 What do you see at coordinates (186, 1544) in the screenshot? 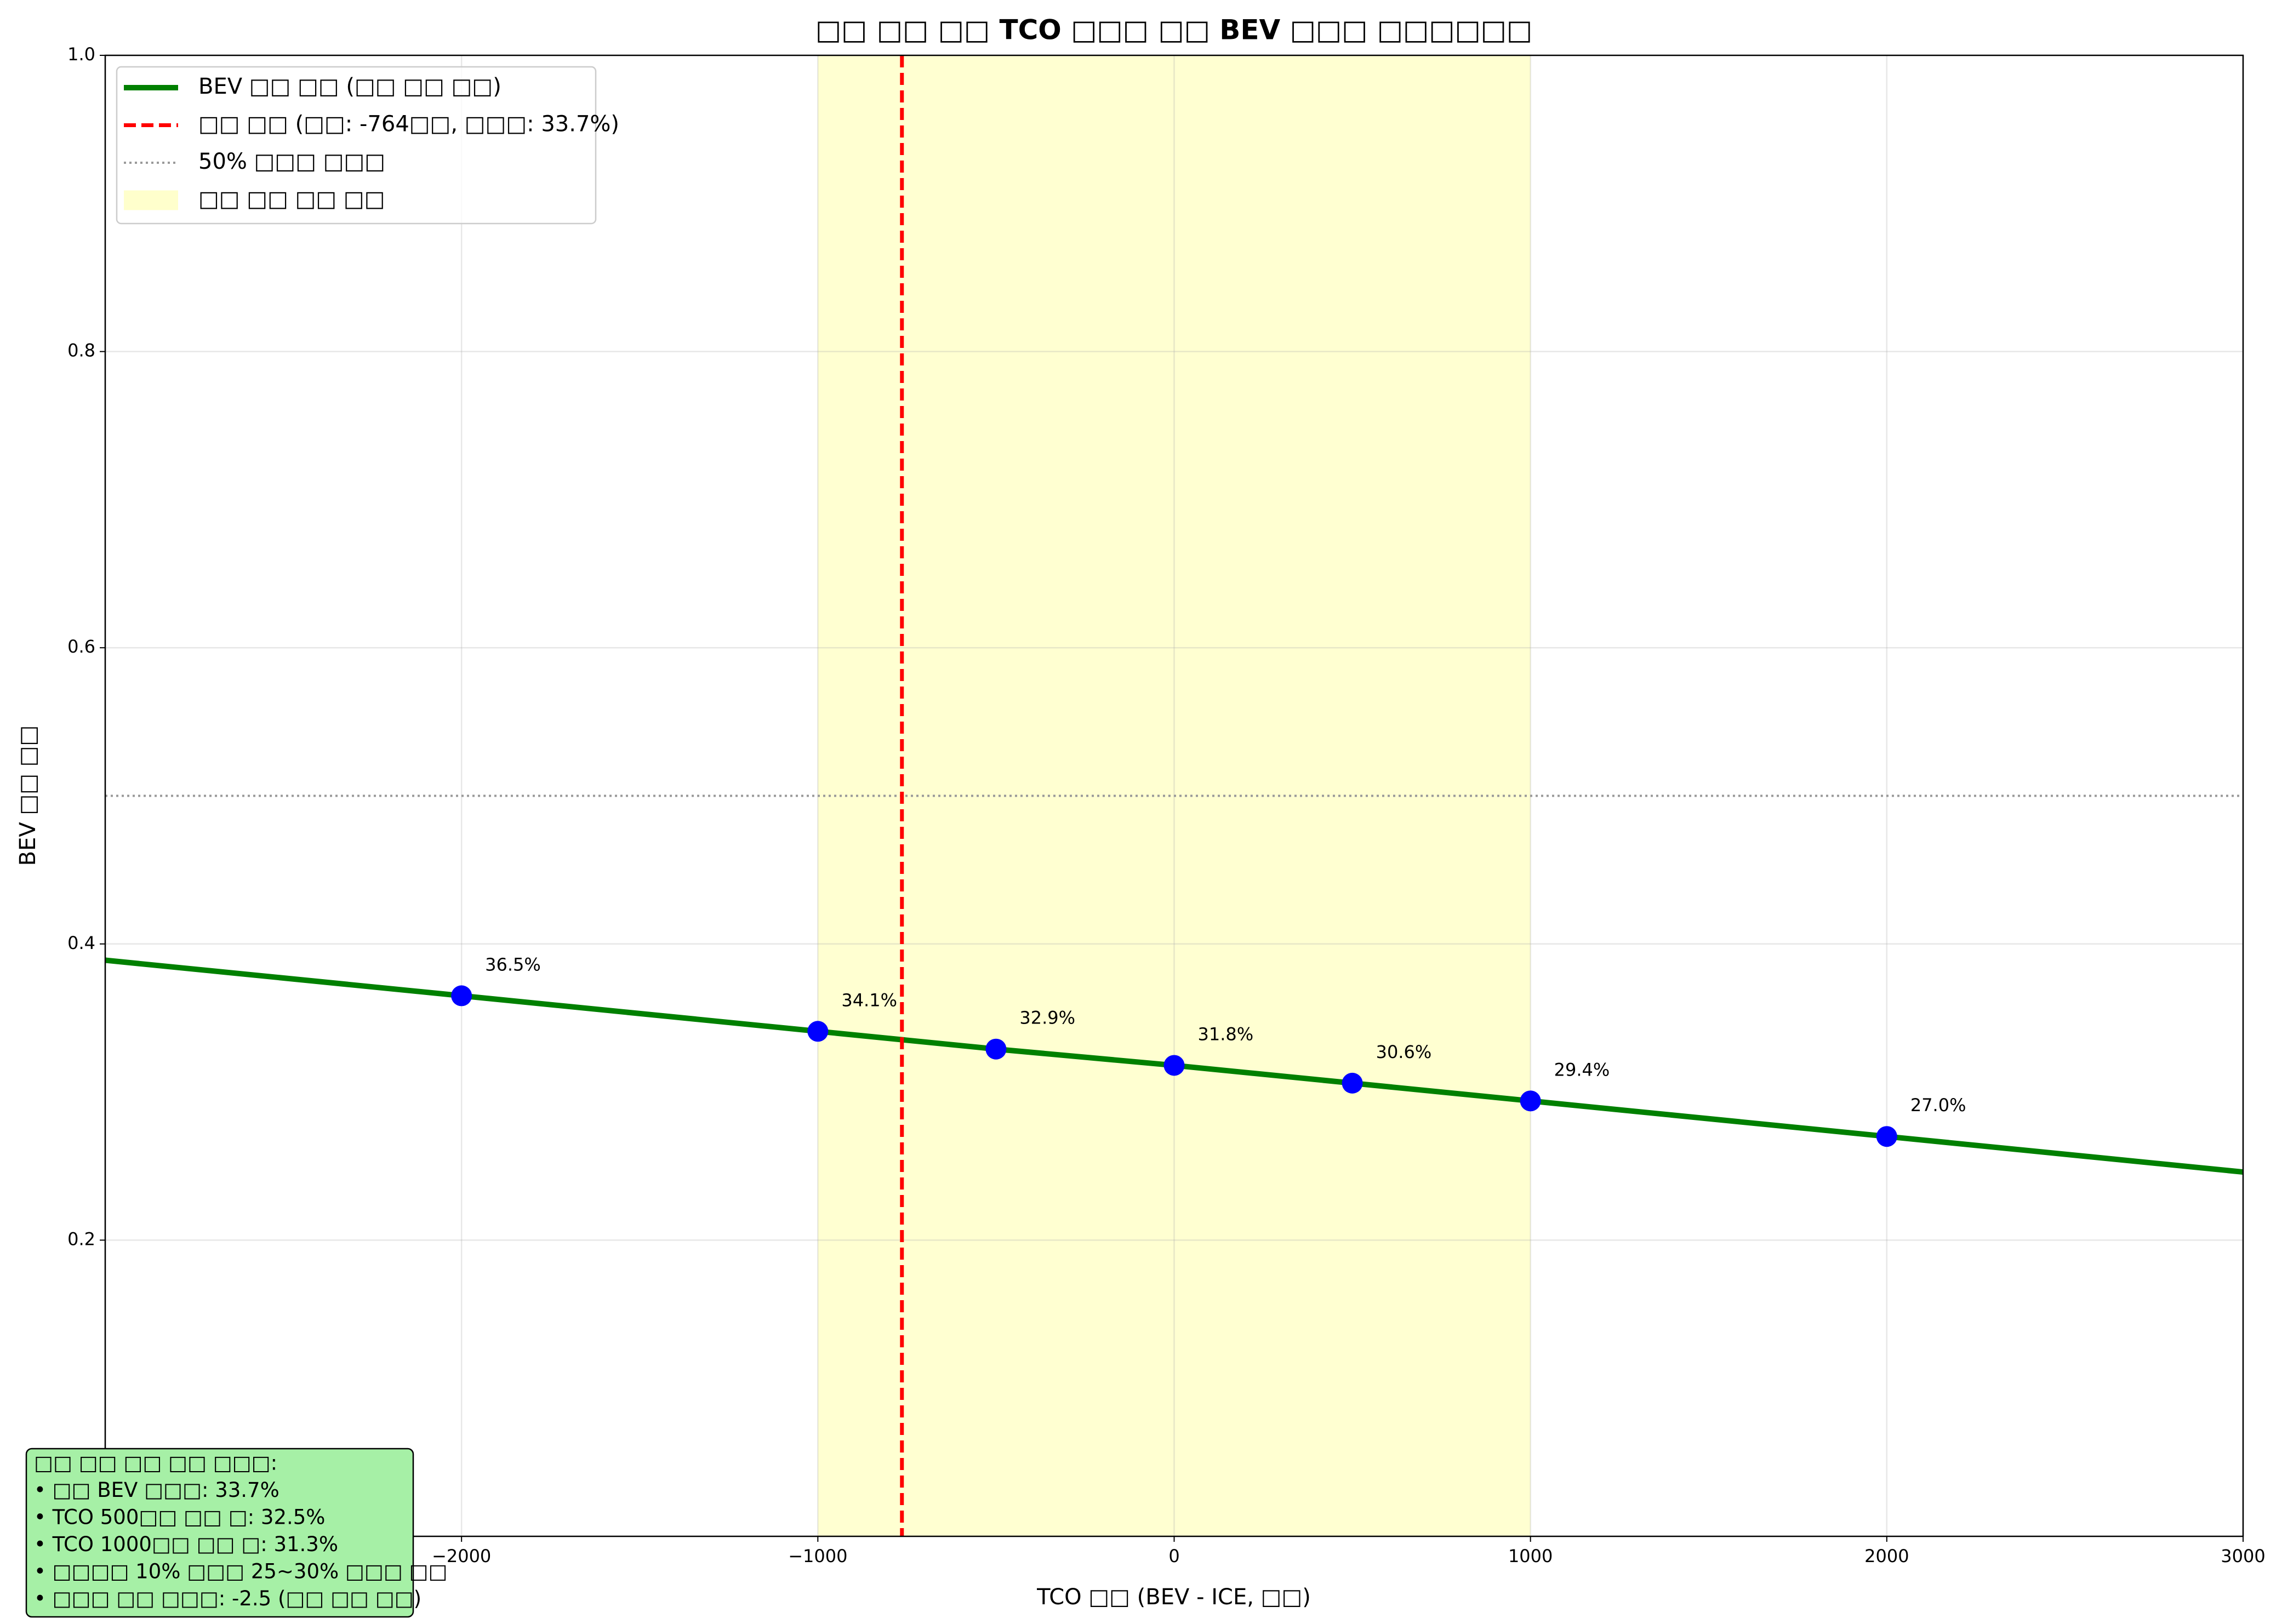
I see `annotation-line: • TCO 1000□□ □□ □: 31.3%` at bounding box center [186, 1544].